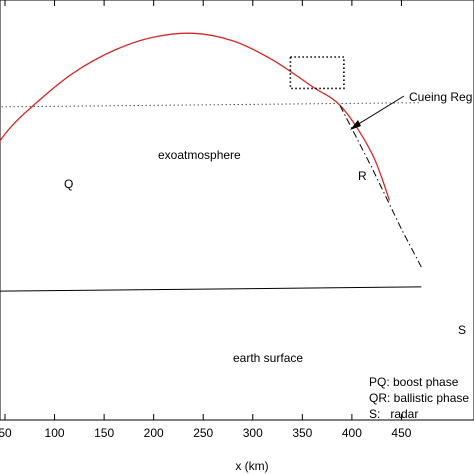 This screenshot has height=474, width=474. Describe the element at coordinates (68, 184) in the screenshot. I see `annotation-point-q: Q` at that location.